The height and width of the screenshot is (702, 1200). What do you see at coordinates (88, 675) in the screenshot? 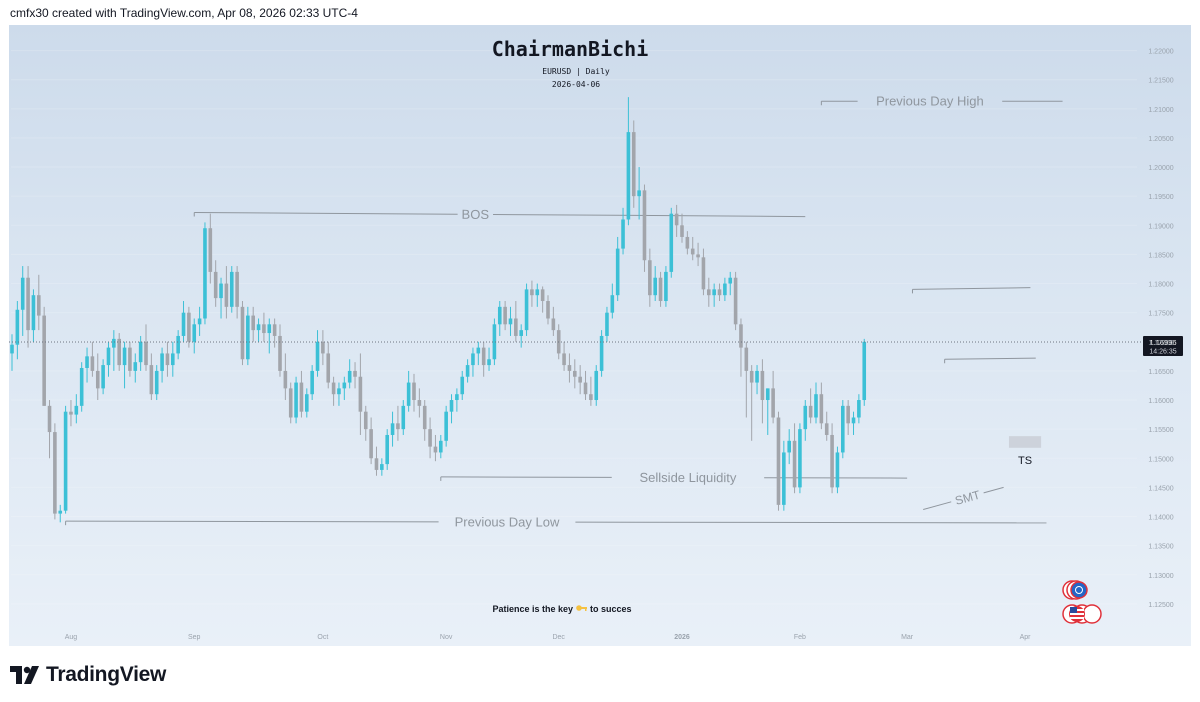
I see `tradingview-logo: TradingView` at bounding box center [88, 675].